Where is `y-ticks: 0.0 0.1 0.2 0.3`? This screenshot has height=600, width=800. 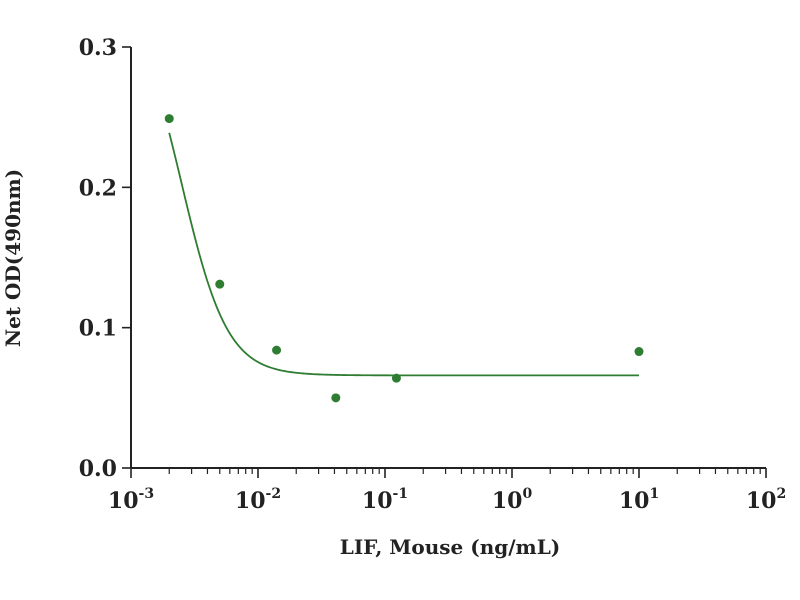
y-ticks: 0.0 0.1 0.2 0.3 is located at coordinates (105, 258).